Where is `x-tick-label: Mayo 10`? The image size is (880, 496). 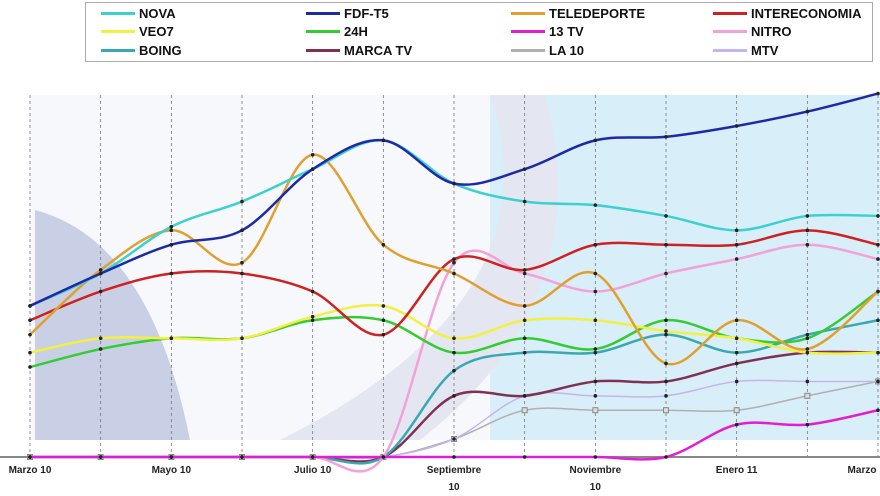
x-tick-label: Mayo 10 is located at coordinates (171, 470).